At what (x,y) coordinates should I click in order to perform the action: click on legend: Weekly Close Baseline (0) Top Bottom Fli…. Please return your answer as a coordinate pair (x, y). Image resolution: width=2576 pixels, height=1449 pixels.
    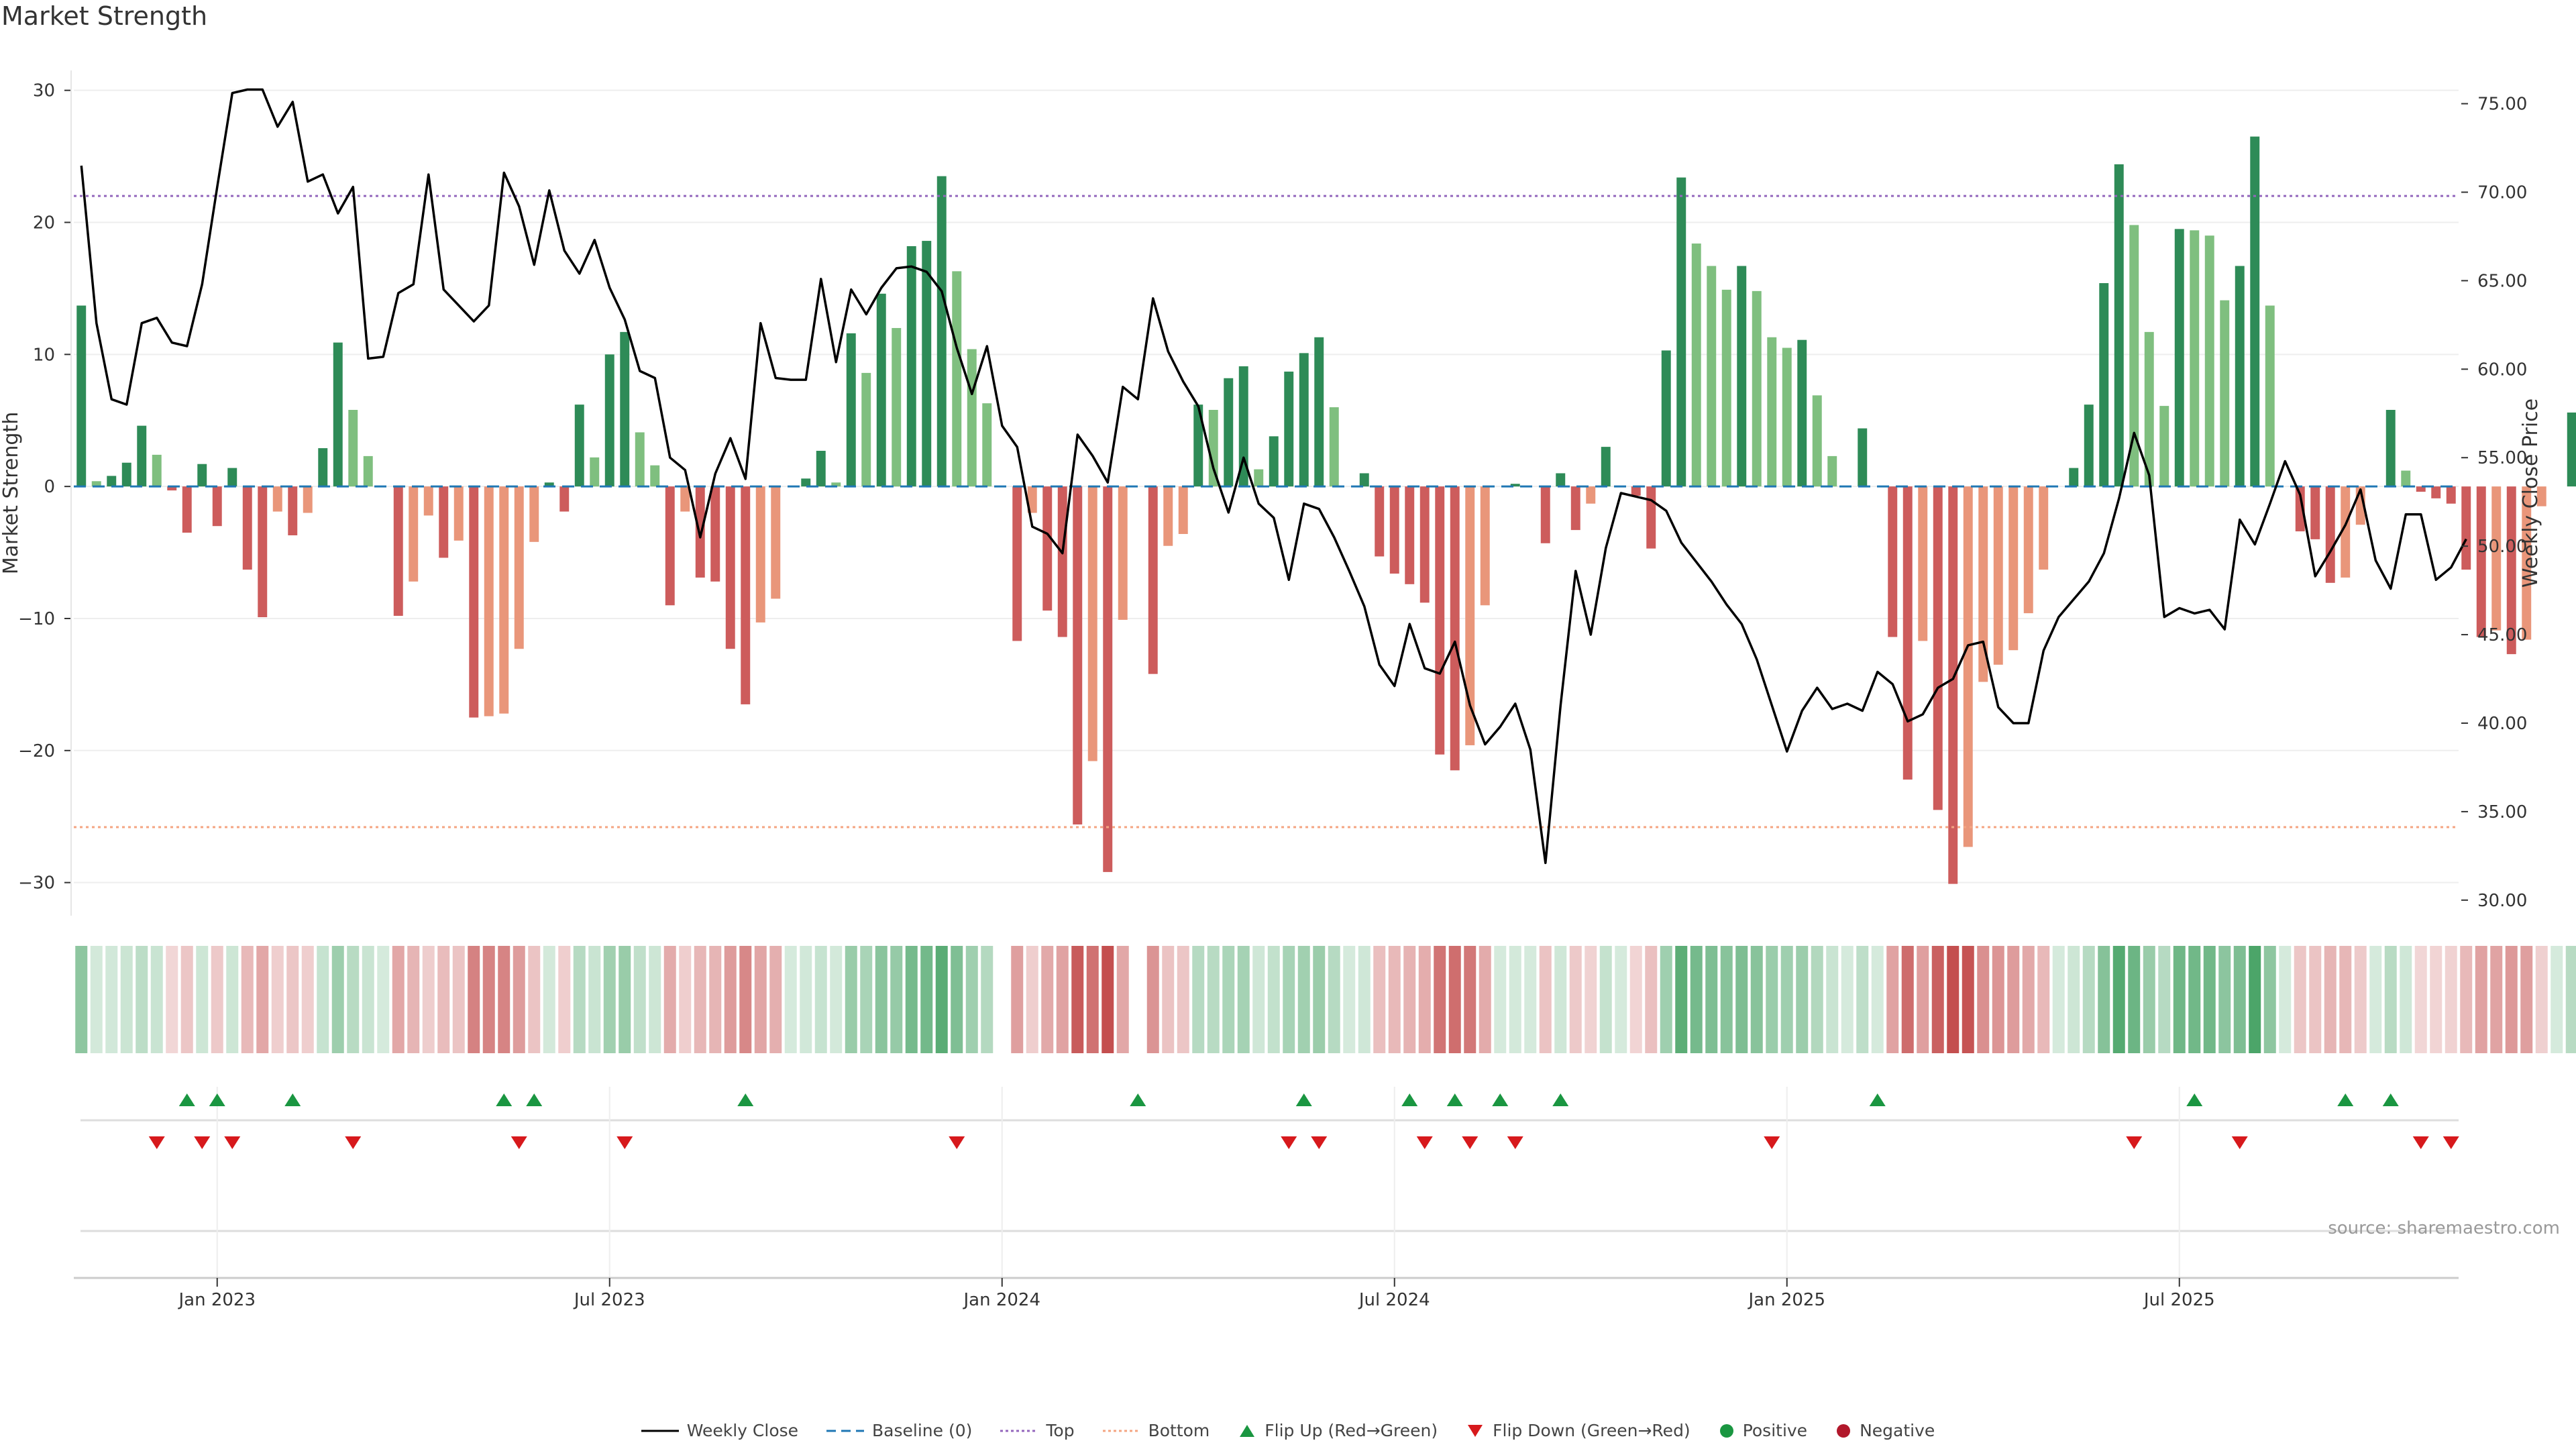
    Looking at the image, I should click on (1288, 1430).